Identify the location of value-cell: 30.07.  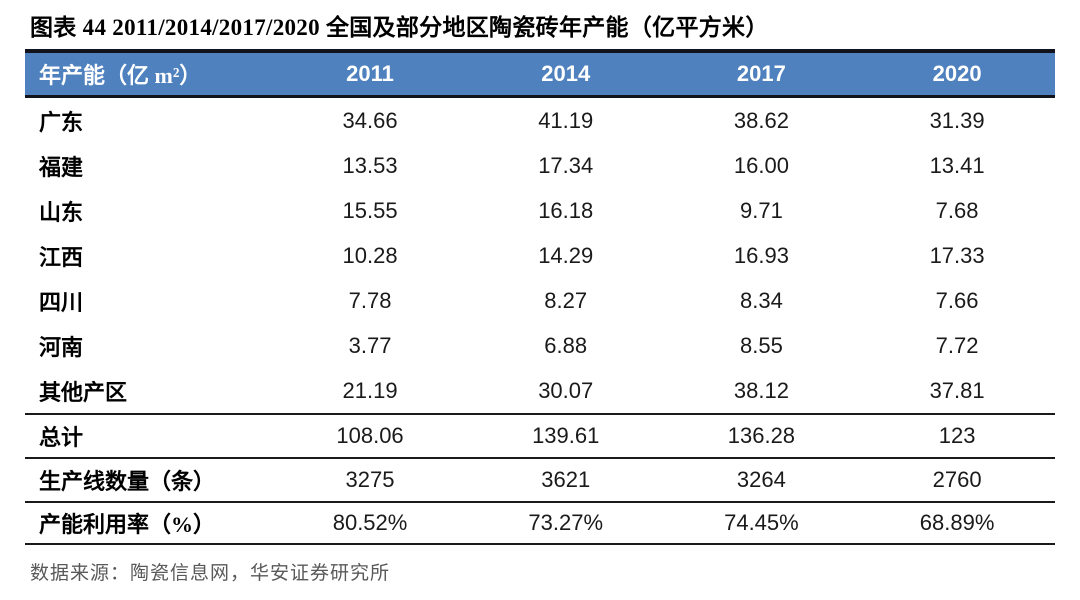
(566, 390).